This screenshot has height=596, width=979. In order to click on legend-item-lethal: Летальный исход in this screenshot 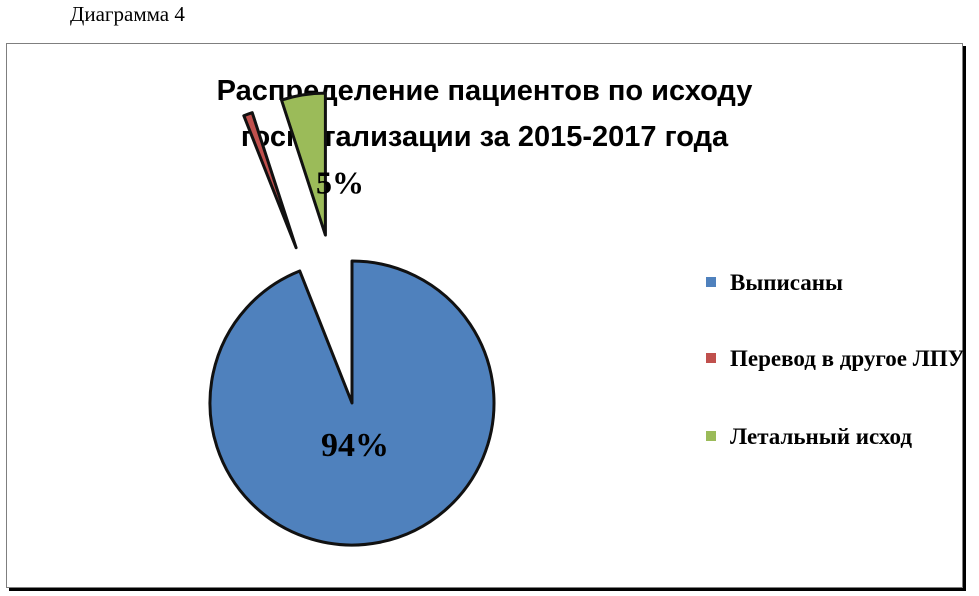, I will do `click(809, 437)`.